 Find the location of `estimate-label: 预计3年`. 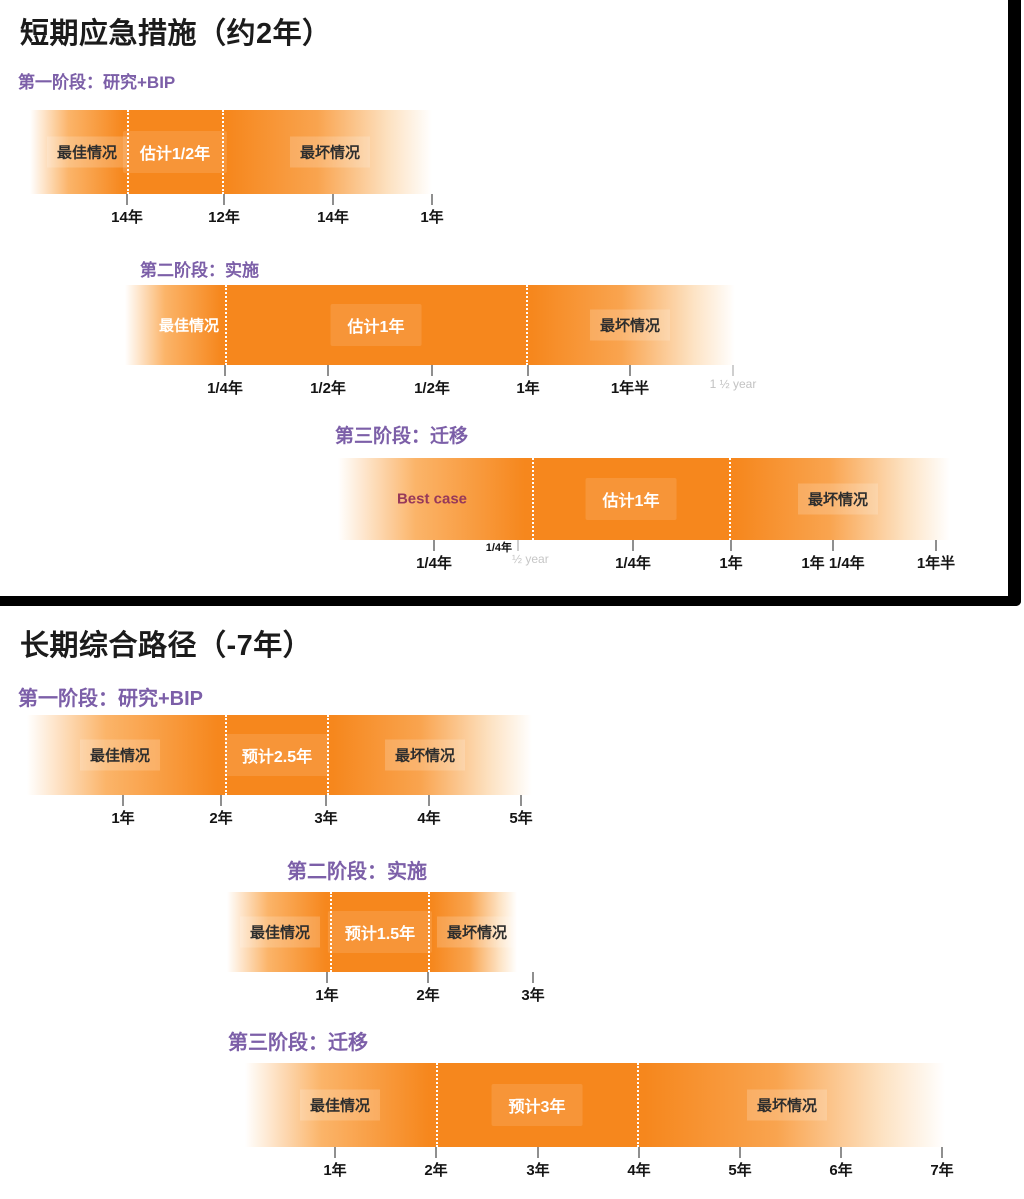

estimate-label: 预计3年 is located at coordinates (537, 1105).